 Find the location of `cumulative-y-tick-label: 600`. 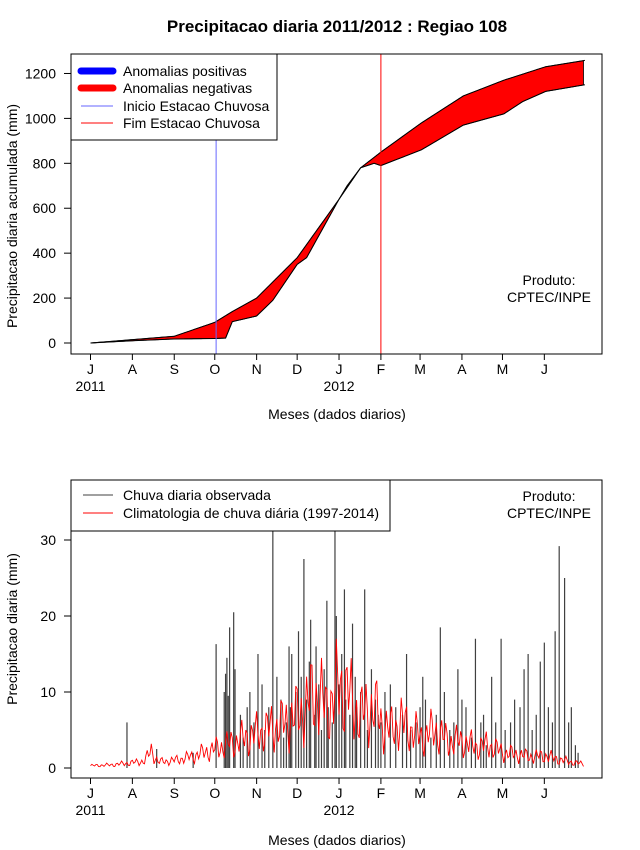

cumulative-y-tick-label: 600 is located at coordinates (45, 208).